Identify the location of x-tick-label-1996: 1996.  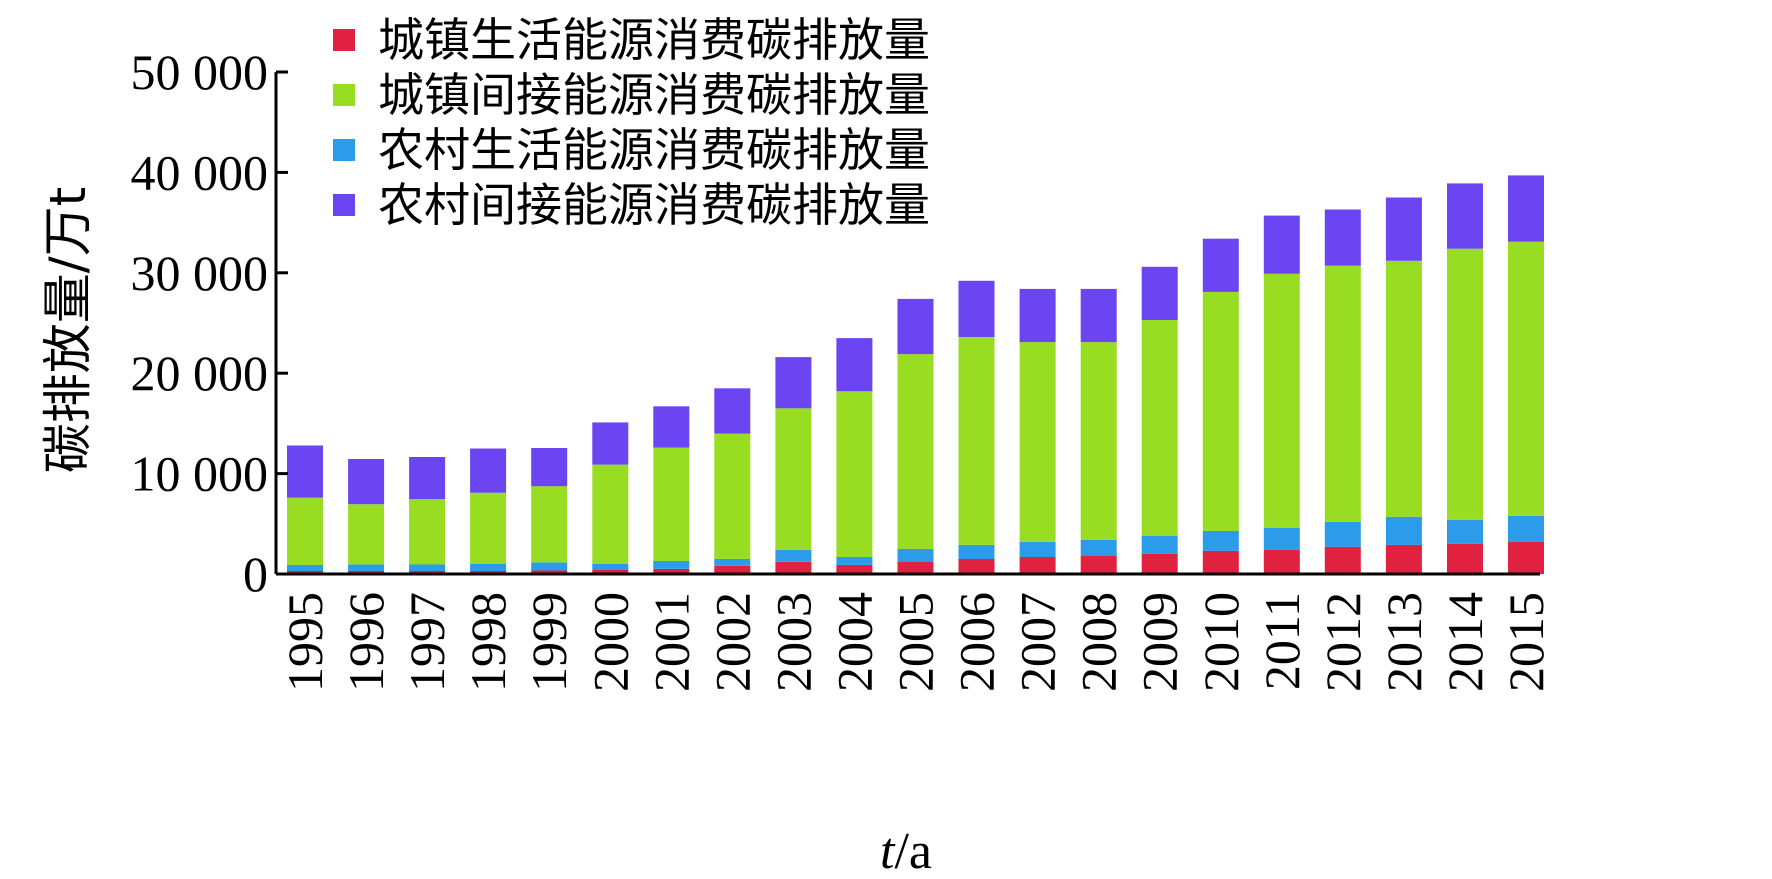
(366, 642).